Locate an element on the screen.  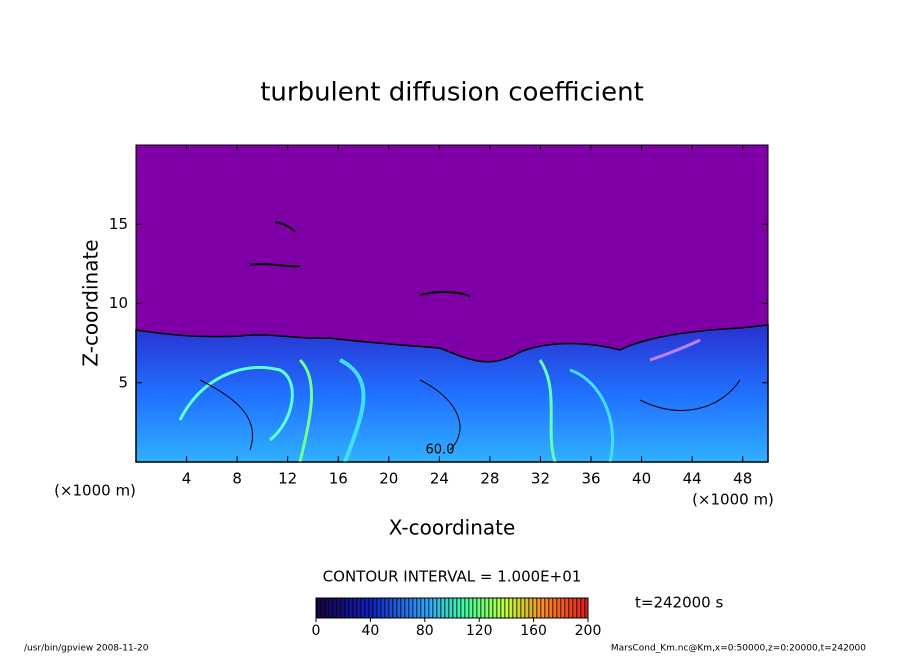
colorbar-frame is located at coordinates (452, 608).